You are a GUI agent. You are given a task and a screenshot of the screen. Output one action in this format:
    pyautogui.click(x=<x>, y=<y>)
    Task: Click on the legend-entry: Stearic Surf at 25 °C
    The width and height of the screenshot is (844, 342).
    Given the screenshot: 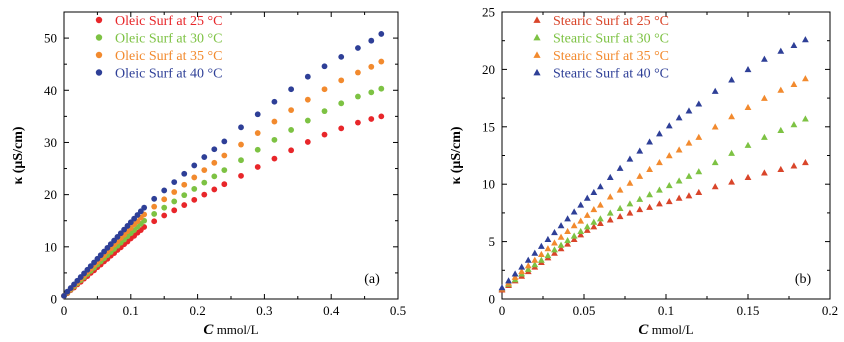 What is the action you would take?
    pyautogui.click(x=611, y=21)
    